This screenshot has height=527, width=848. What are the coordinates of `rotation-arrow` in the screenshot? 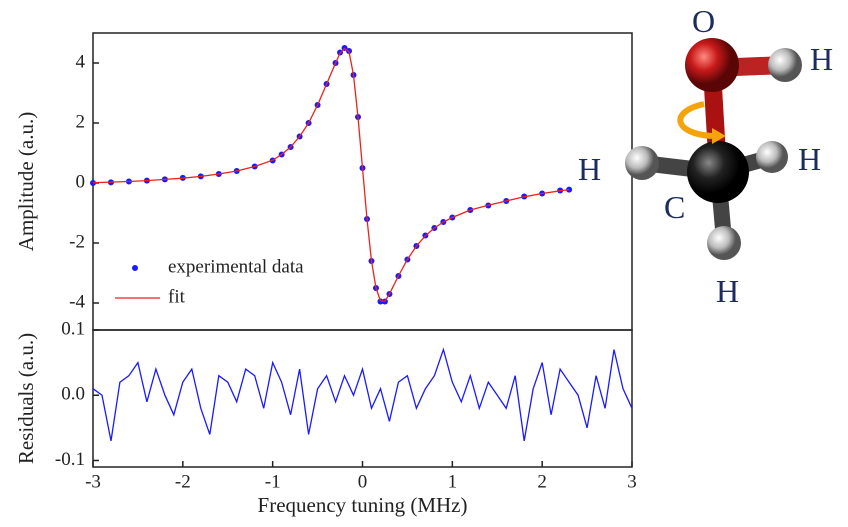 It's located at (695, 120).